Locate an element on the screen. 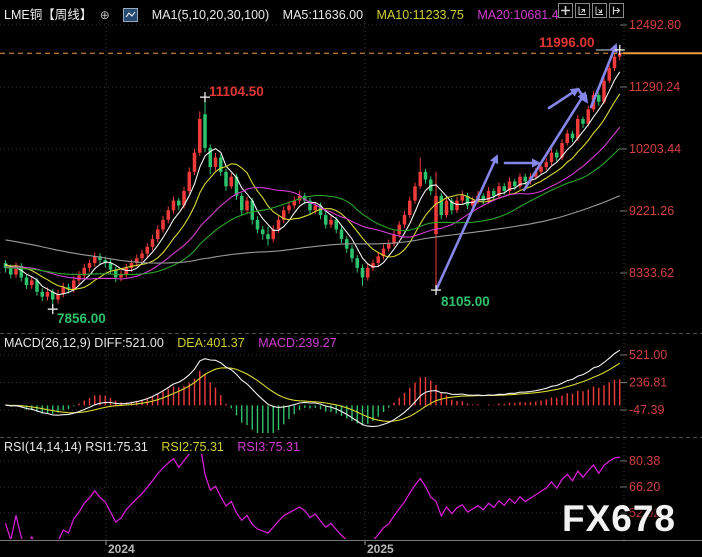 This screenshot has height=557, width=702. svg-text: 80.38 is located at coordinates (644, 461).